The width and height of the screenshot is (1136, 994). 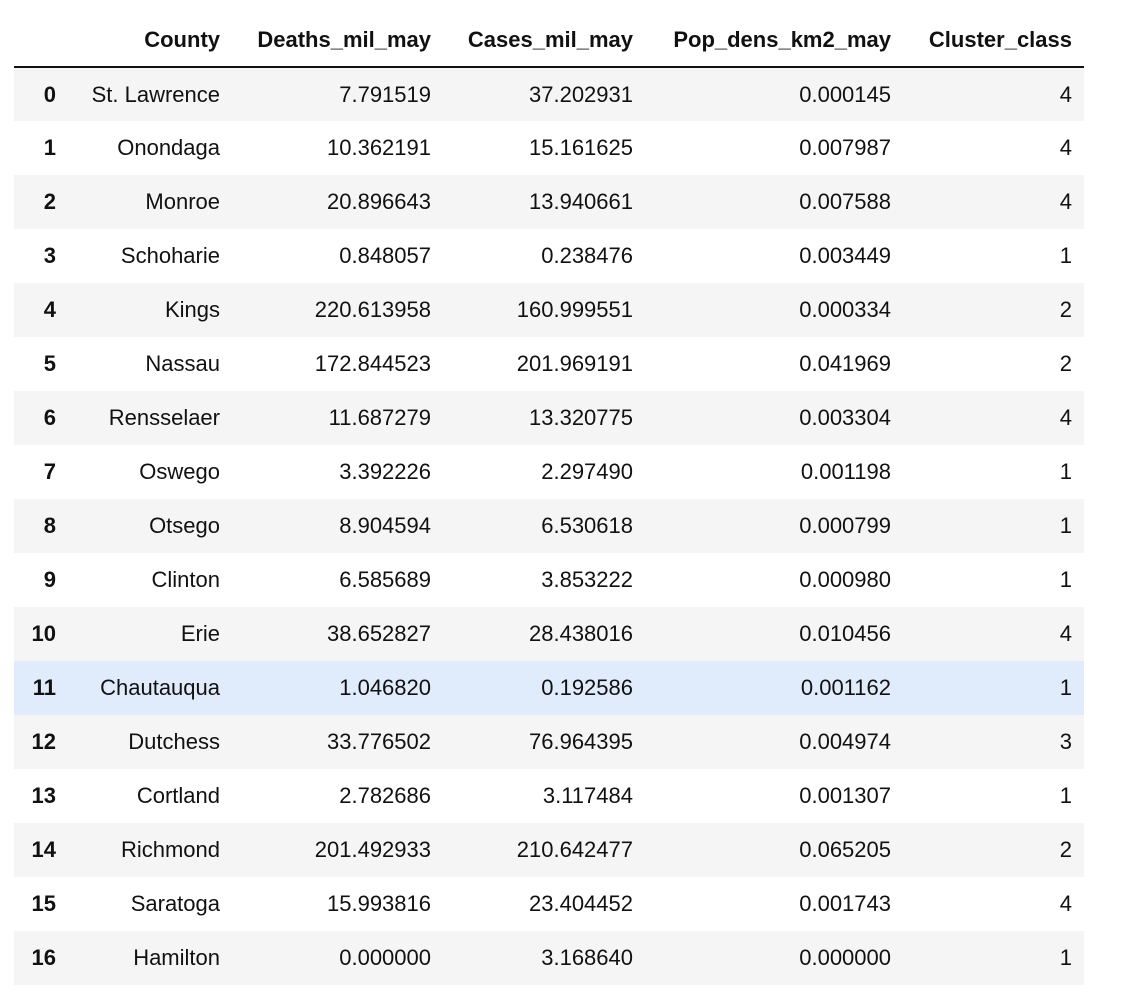 I want to click on pop-density-cell: 0.000000, so click(x=845, y=957).